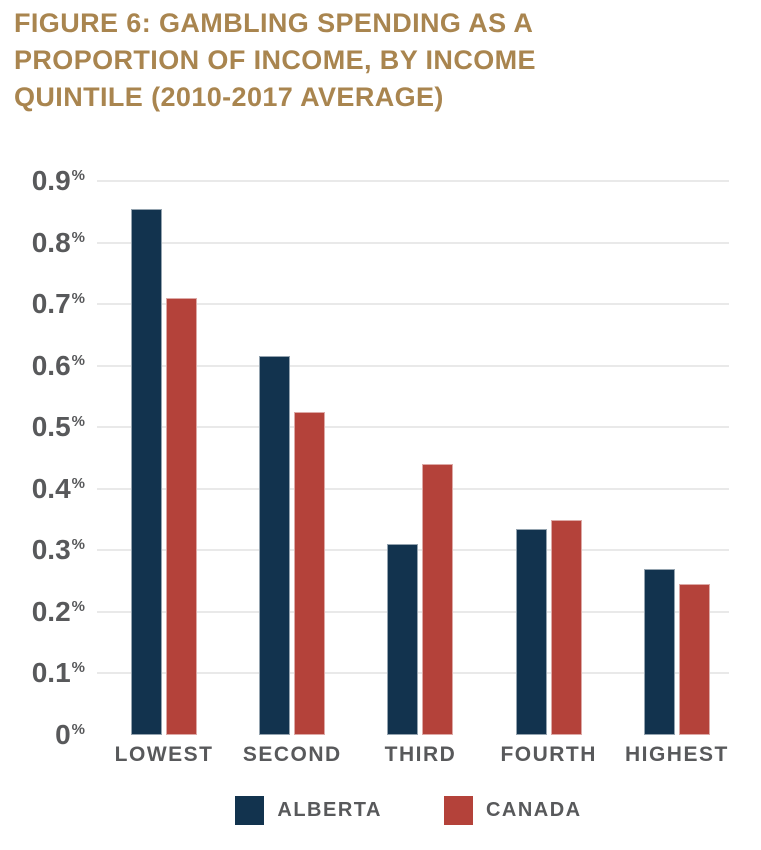  I want to click on gridline-0.9, so click(413, 180).